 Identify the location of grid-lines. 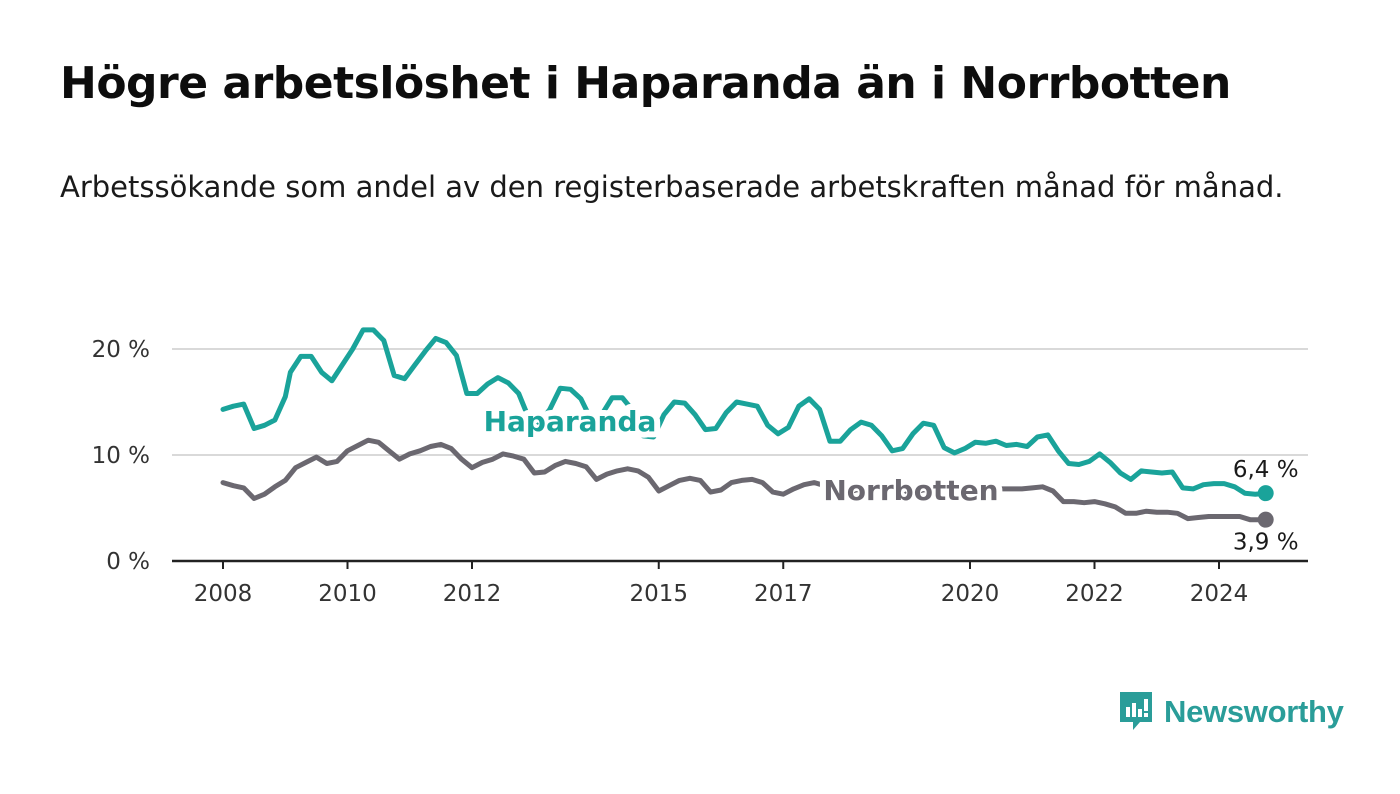
(740, 402).